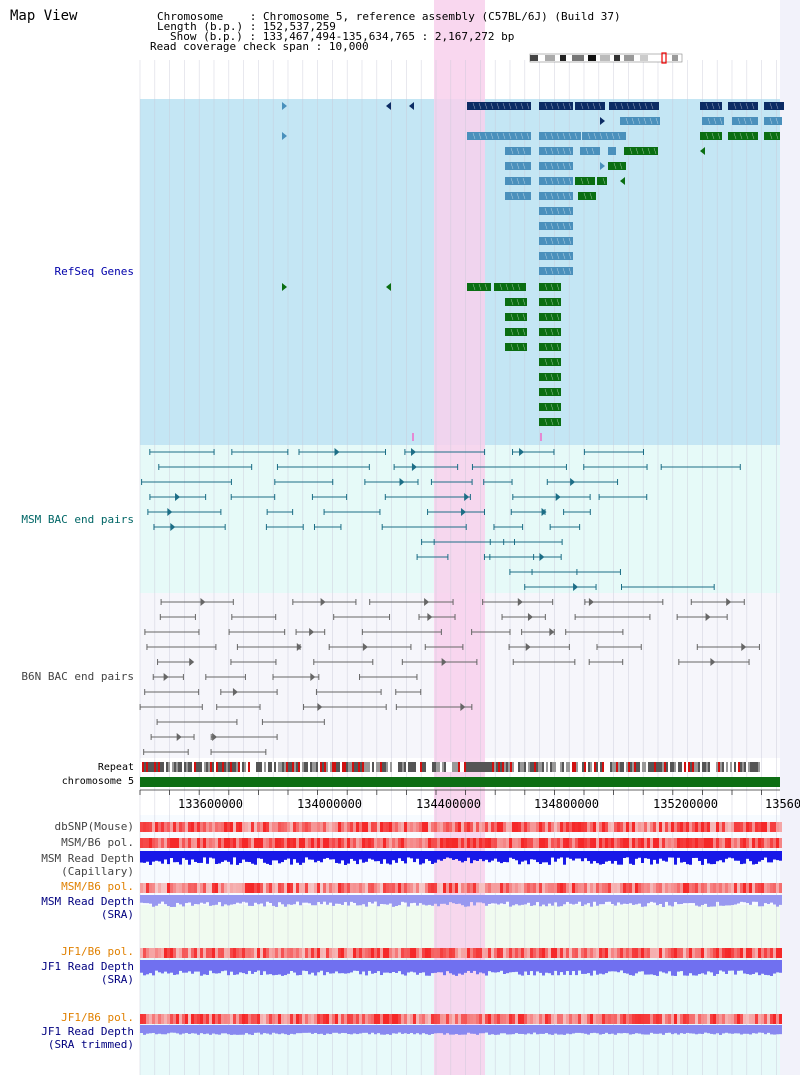 This screenshot has width=800, height=1075. What do you see at coordinates (77, 519) in the screenshot?
I see `track-label-msm-bac: MSM BAC end pairs` at bounding box center [77, 519].